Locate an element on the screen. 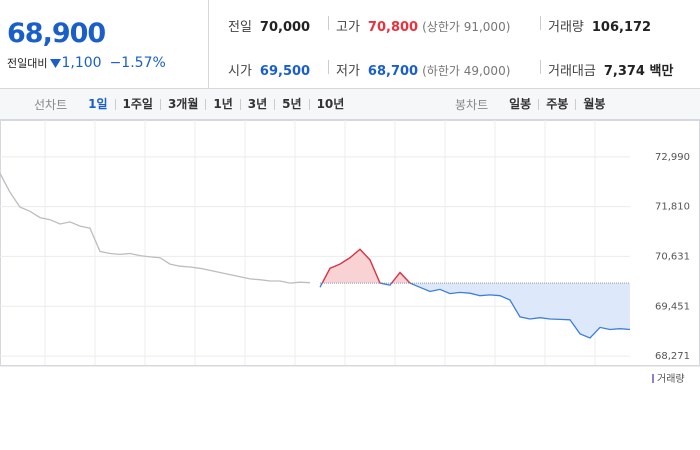  tab: 1년 is located at coordinates (222, 104).